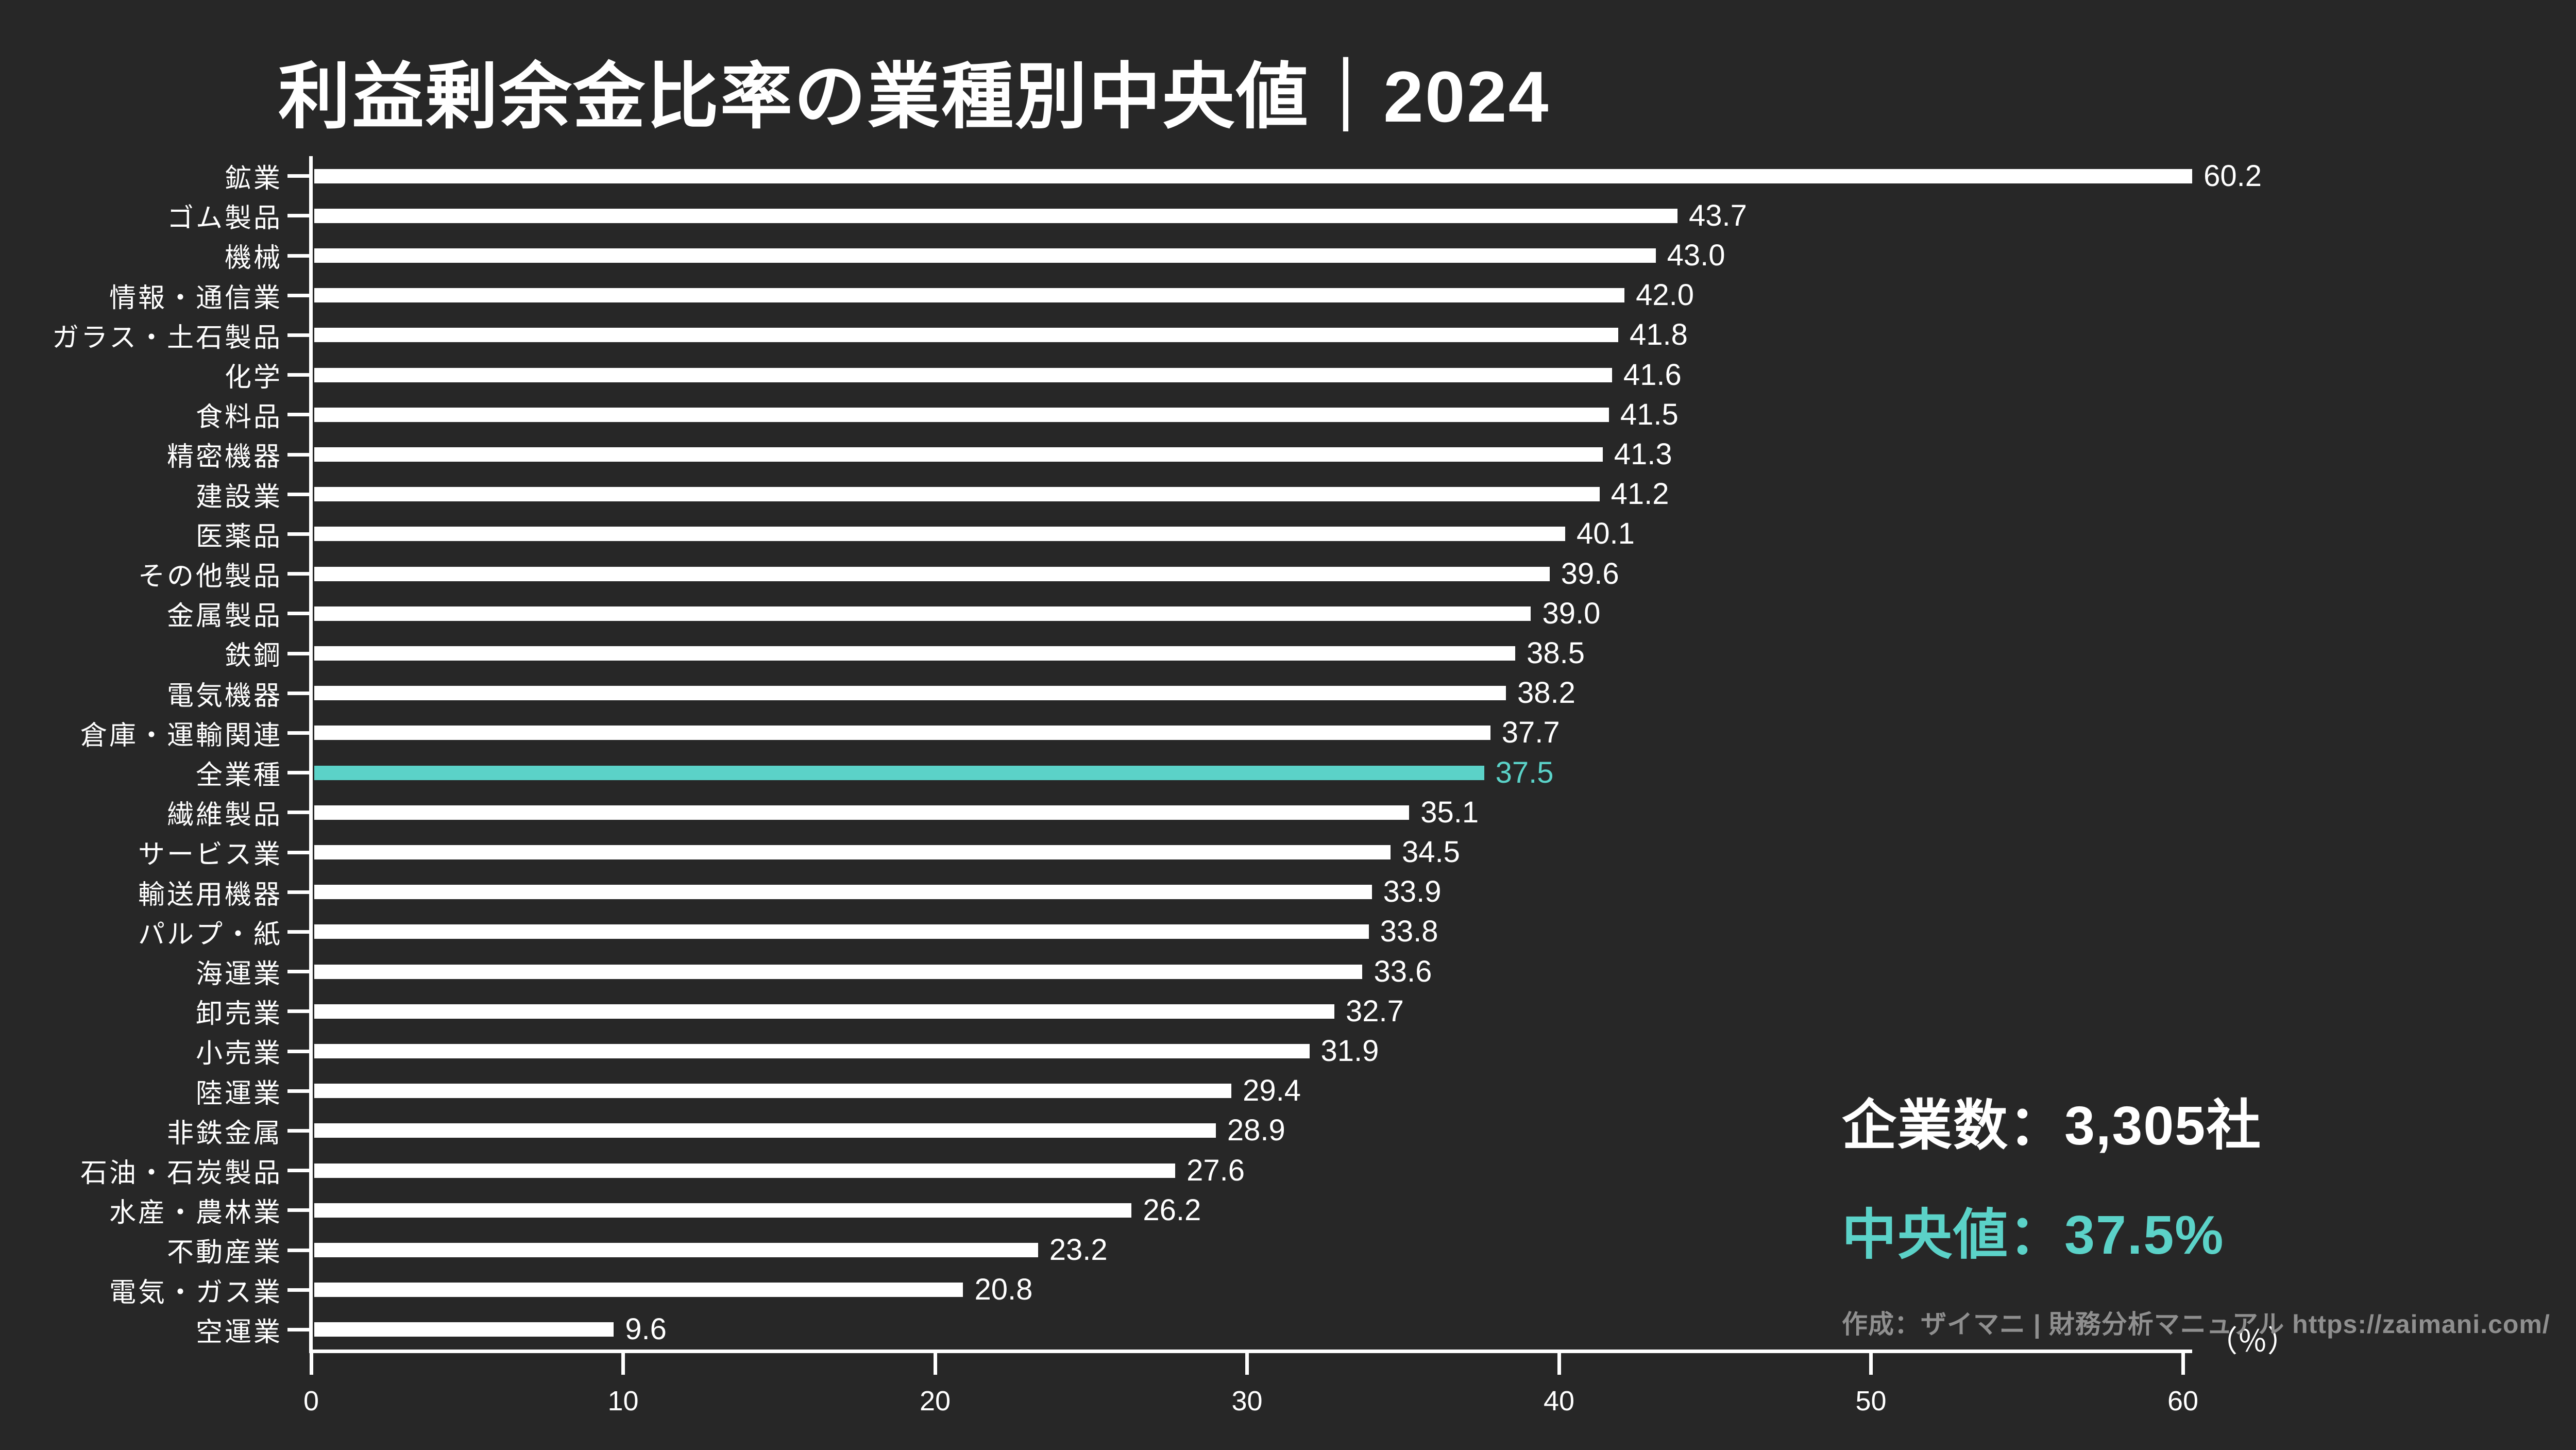 This screenshot has width=2576, height=1450. Describe the element at coordinates (311, 754) in the screenshot. I see `y-axis-line` at that location.